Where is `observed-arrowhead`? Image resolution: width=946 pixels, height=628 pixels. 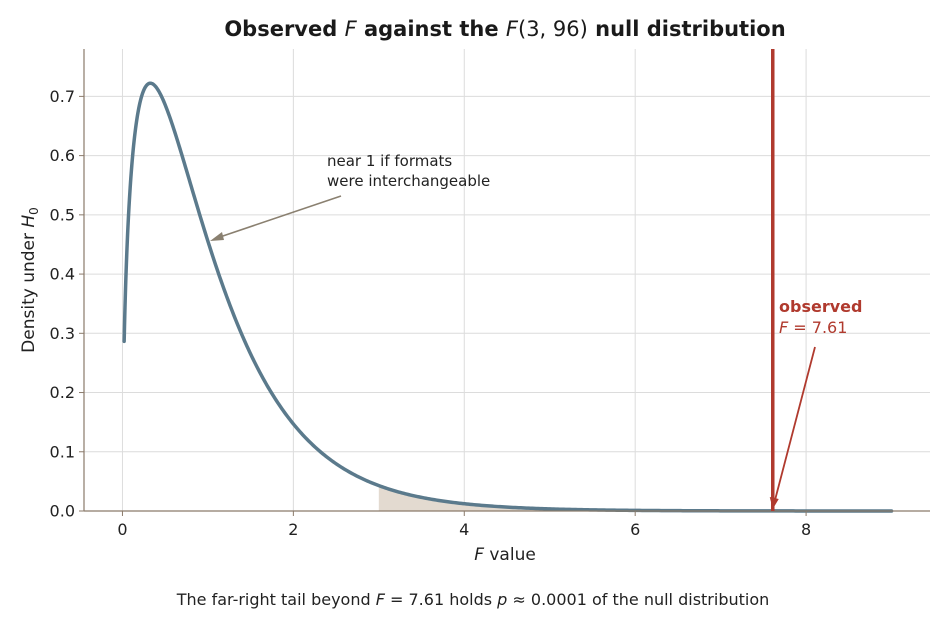 observed-arrowhead is located at coordinates (774, 503).